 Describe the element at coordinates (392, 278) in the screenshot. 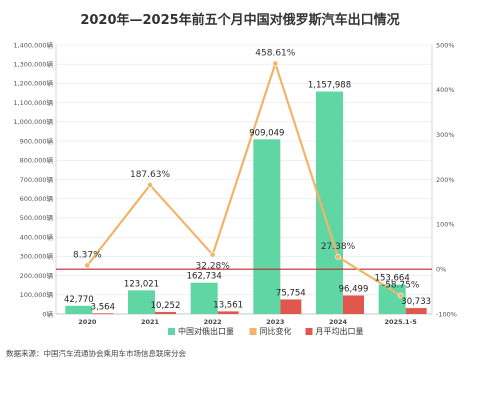

I see `data-label-export: 153,664` at that location.